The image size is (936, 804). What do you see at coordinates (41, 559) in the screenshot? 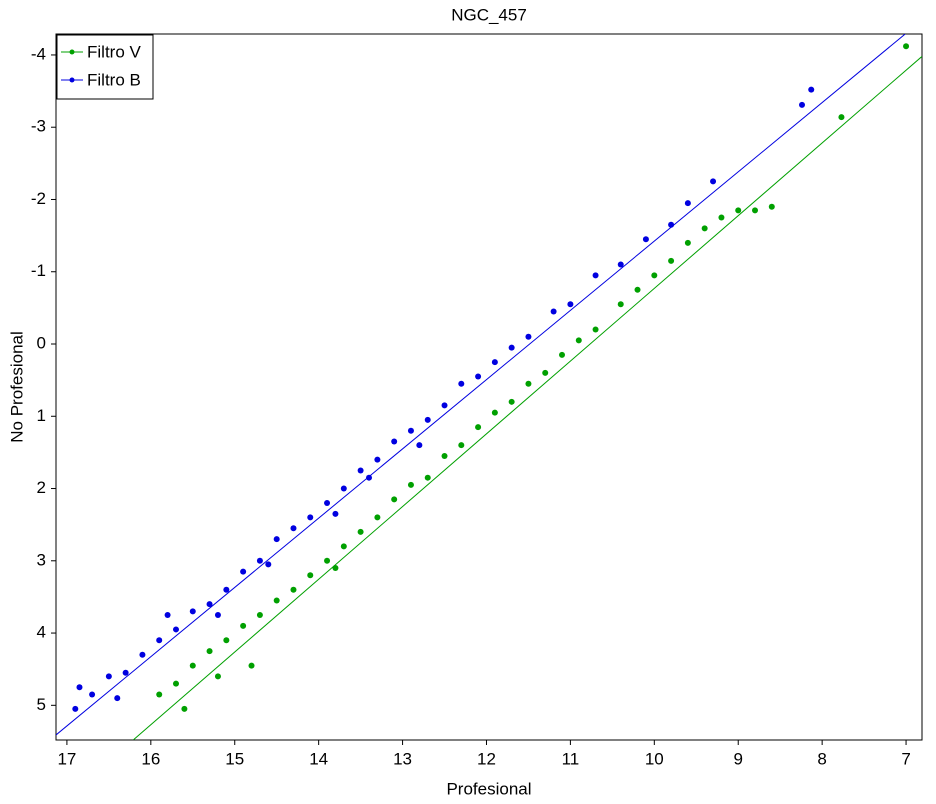
I see `y-tick-label: 3` at bounding box center [41, 559].